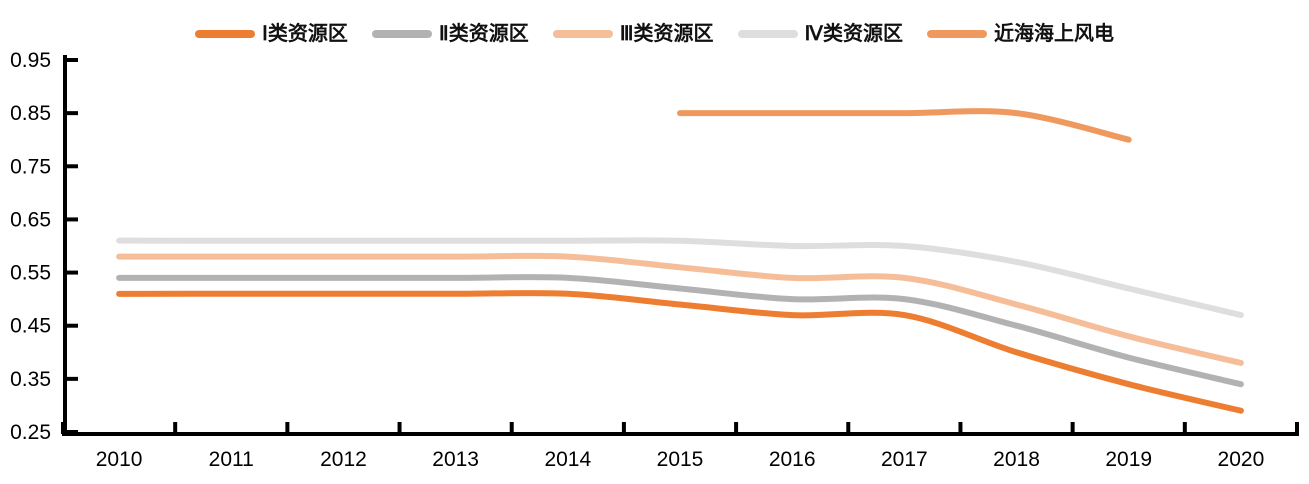  What do you see at coordinates (343, 459) in the screenshot?
I see `x-tick-label: 2012` at bounding box center [343, 459].